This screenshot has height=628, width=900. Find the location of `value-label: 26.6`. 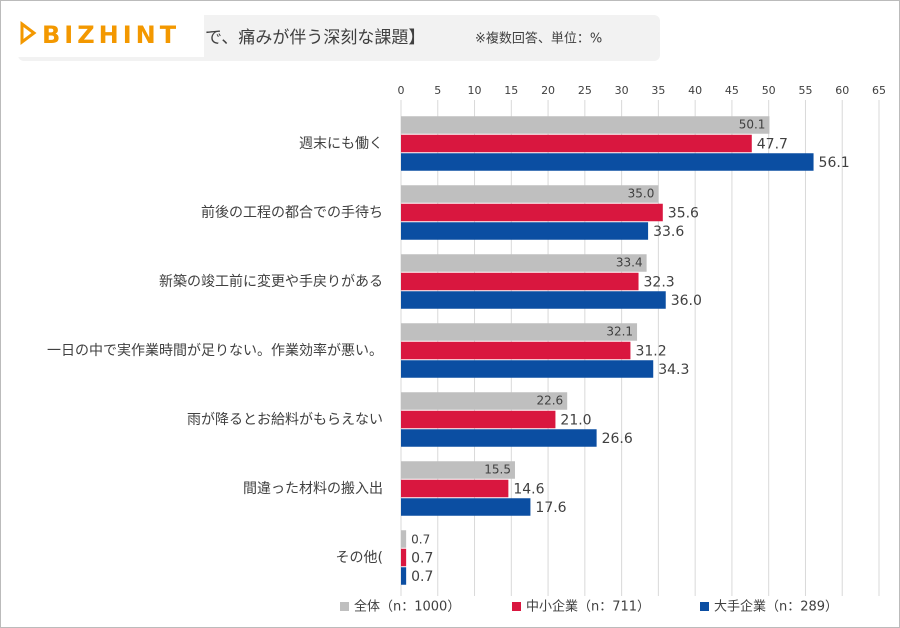

value-label: 26.6 is located at coordinates (617, 439).